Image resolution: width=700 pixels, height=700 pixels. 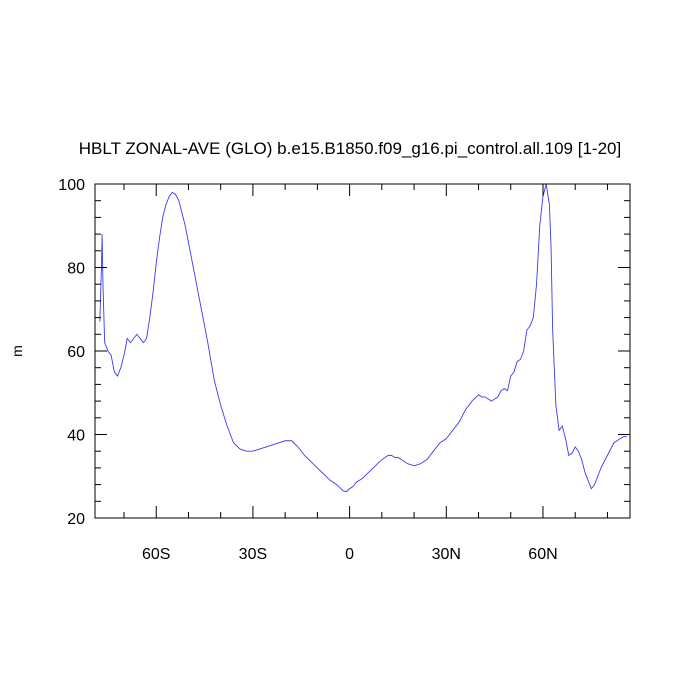 What do you see at coordinates (76, 269) in the screenshot?
I see `y-tick-label: 80` at bounding box center [76, 269].